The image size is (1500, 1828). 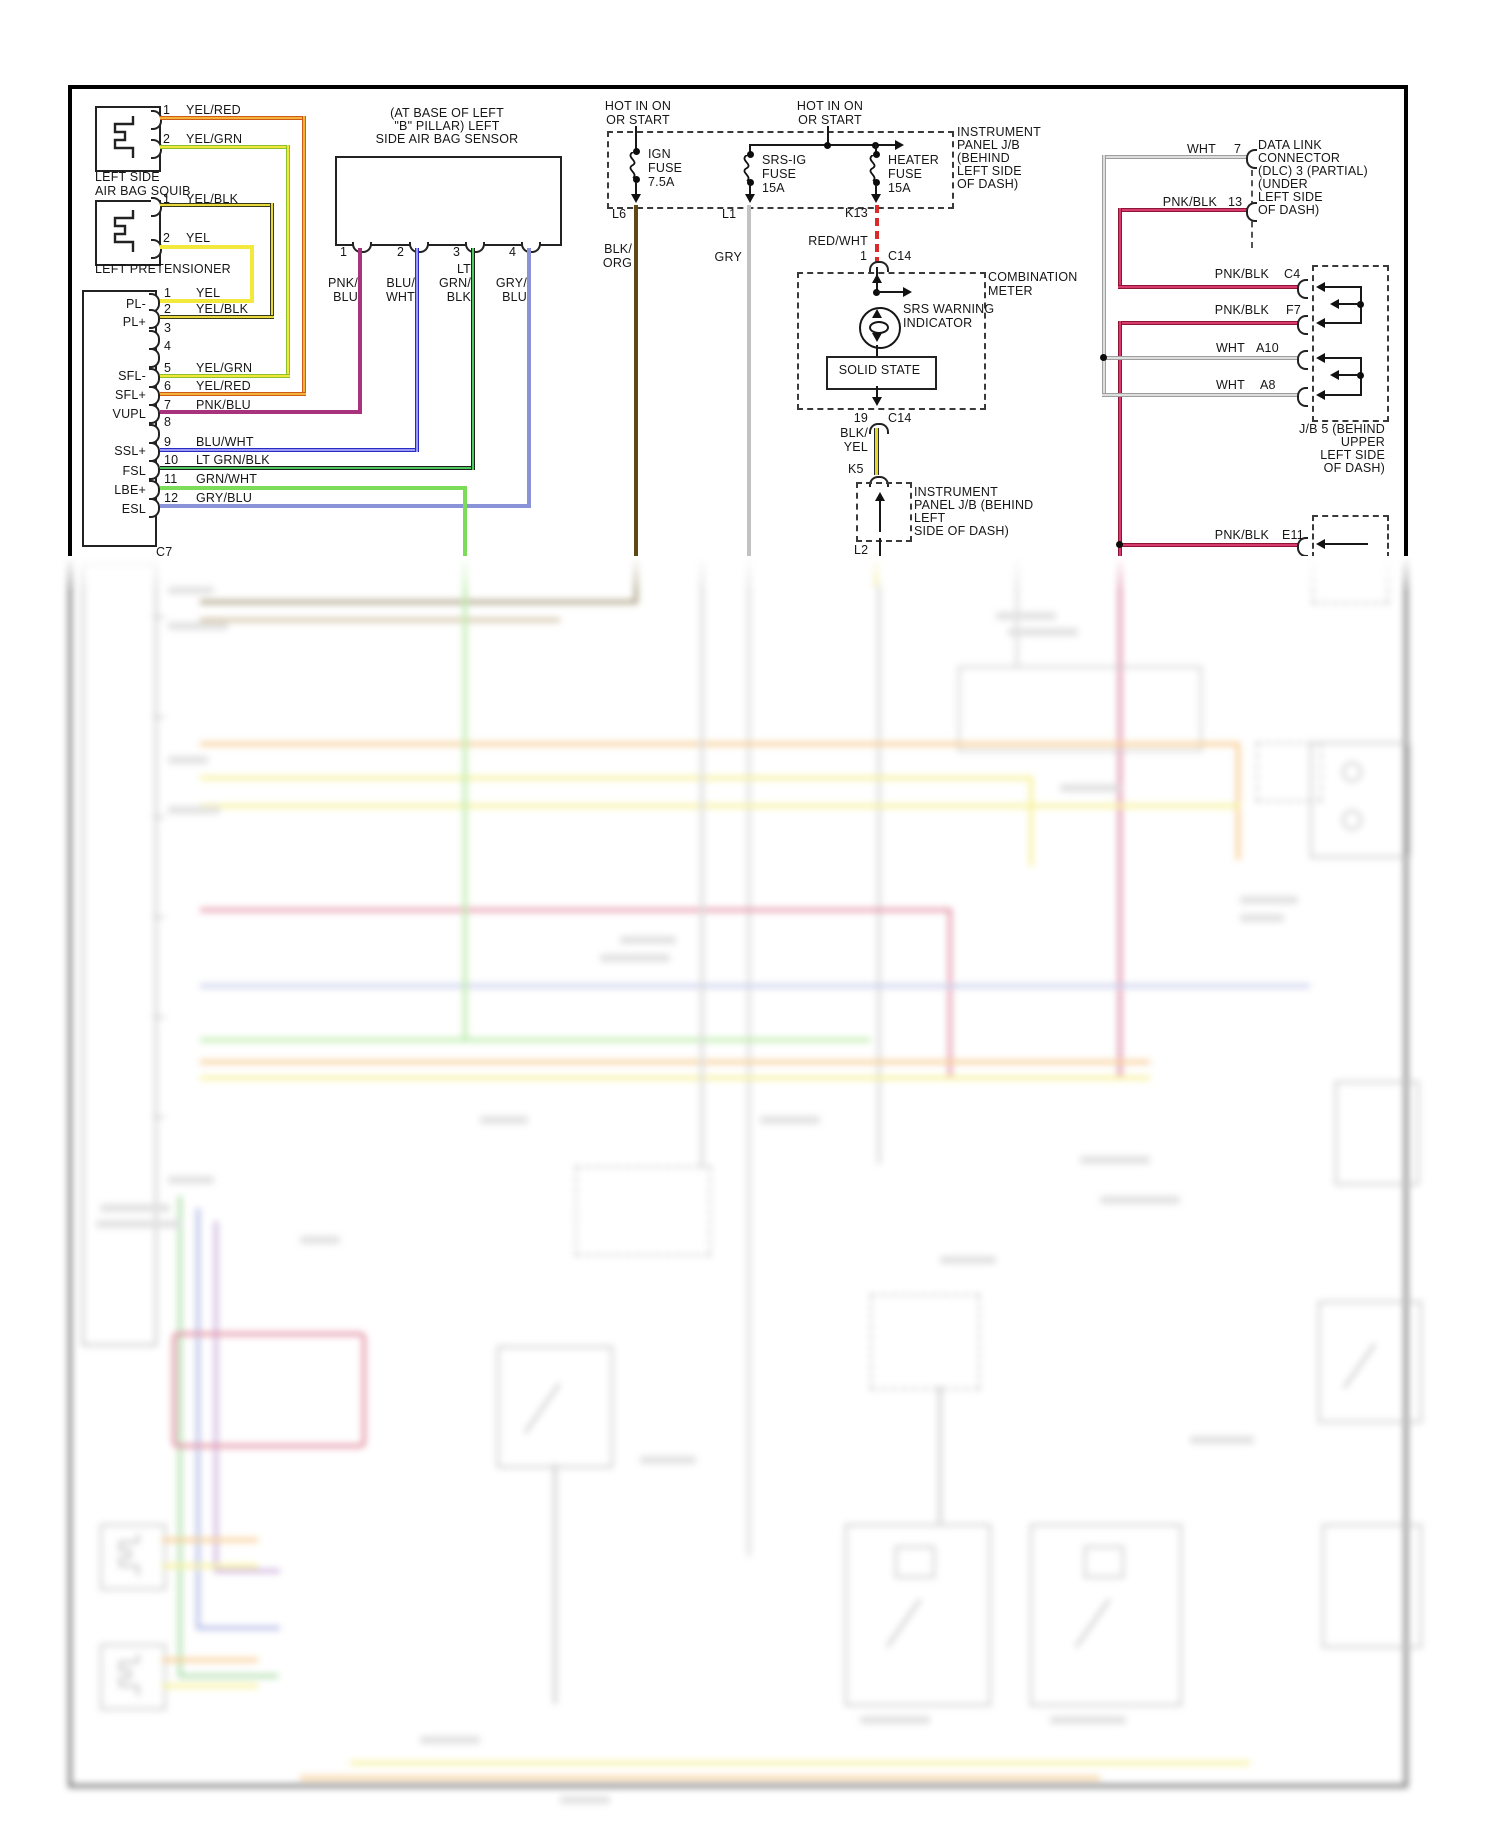 I want to click on ecu-pin-color: YEL/GRN, so click(x=224, y=368).